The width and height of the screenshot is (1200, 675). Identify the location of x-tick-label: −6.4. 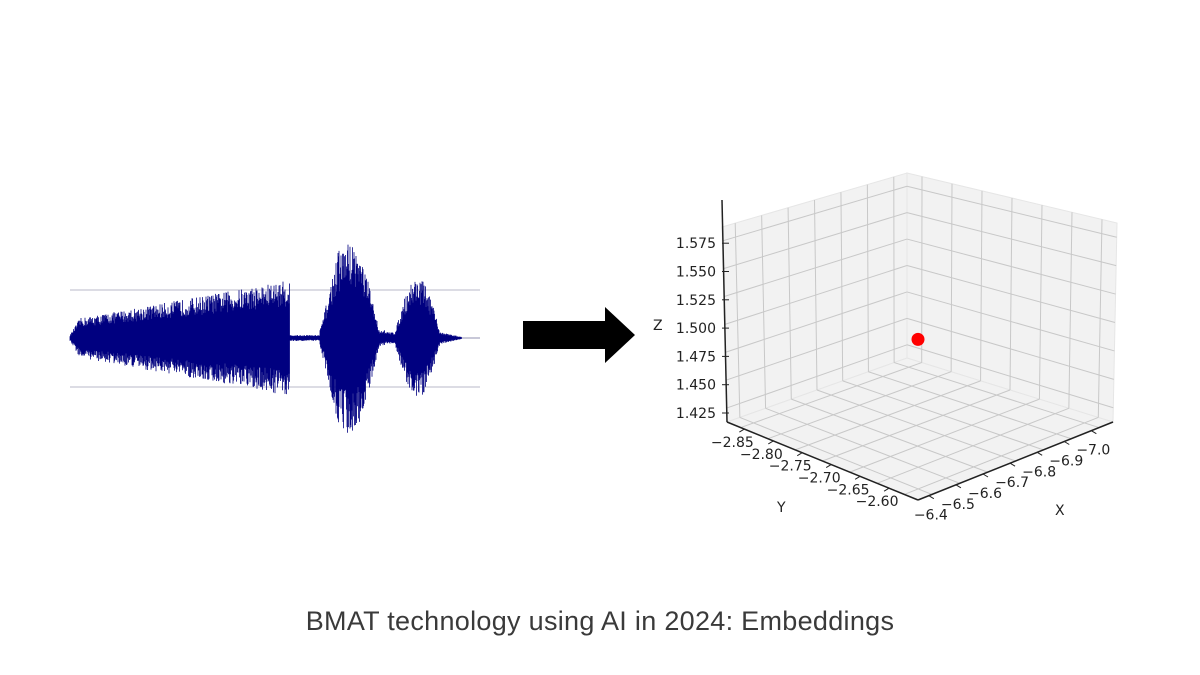
(931, 516).